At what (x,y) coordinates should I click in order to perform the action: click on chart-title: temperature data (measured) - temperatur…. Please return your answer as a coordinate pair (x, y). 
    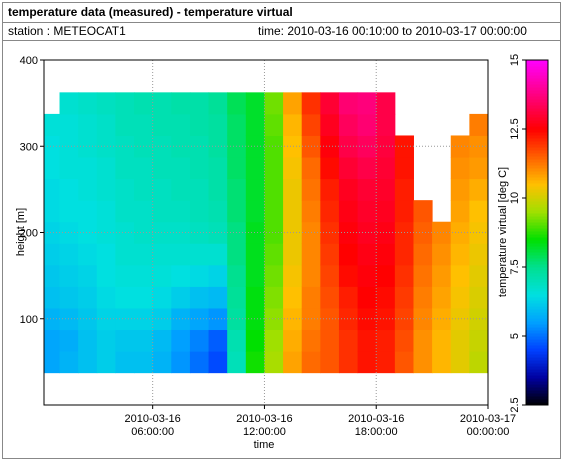
    Looking at the image, I should click on (150, 12).